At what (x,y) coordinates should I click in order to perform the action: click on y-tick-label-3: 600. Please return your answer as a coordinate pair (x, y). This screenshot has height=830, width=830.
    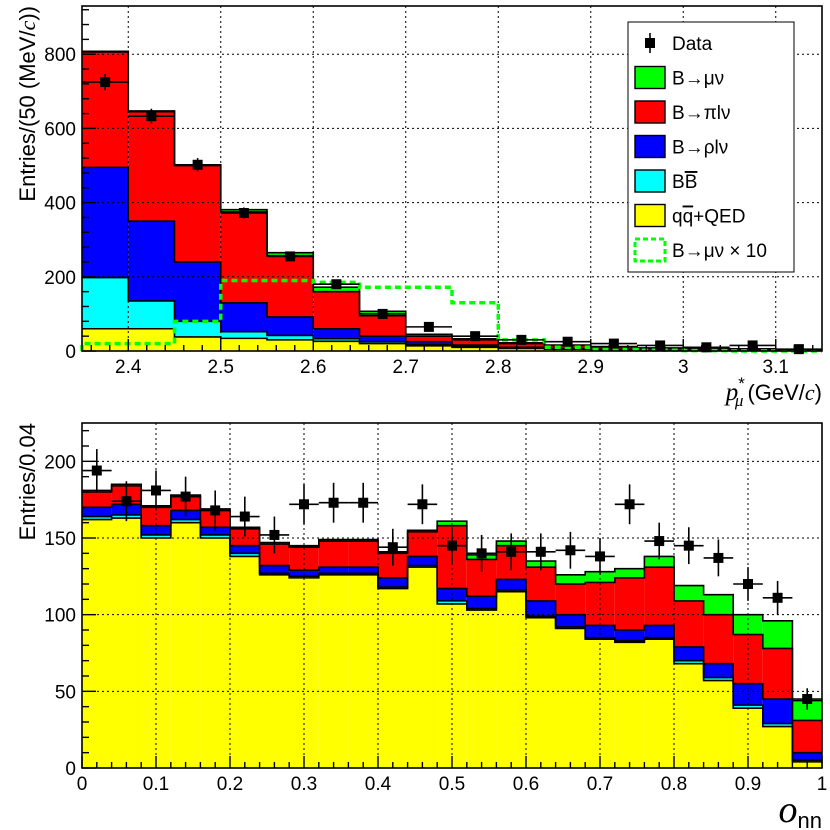
    Looking at the image, I should click on (60, 129).